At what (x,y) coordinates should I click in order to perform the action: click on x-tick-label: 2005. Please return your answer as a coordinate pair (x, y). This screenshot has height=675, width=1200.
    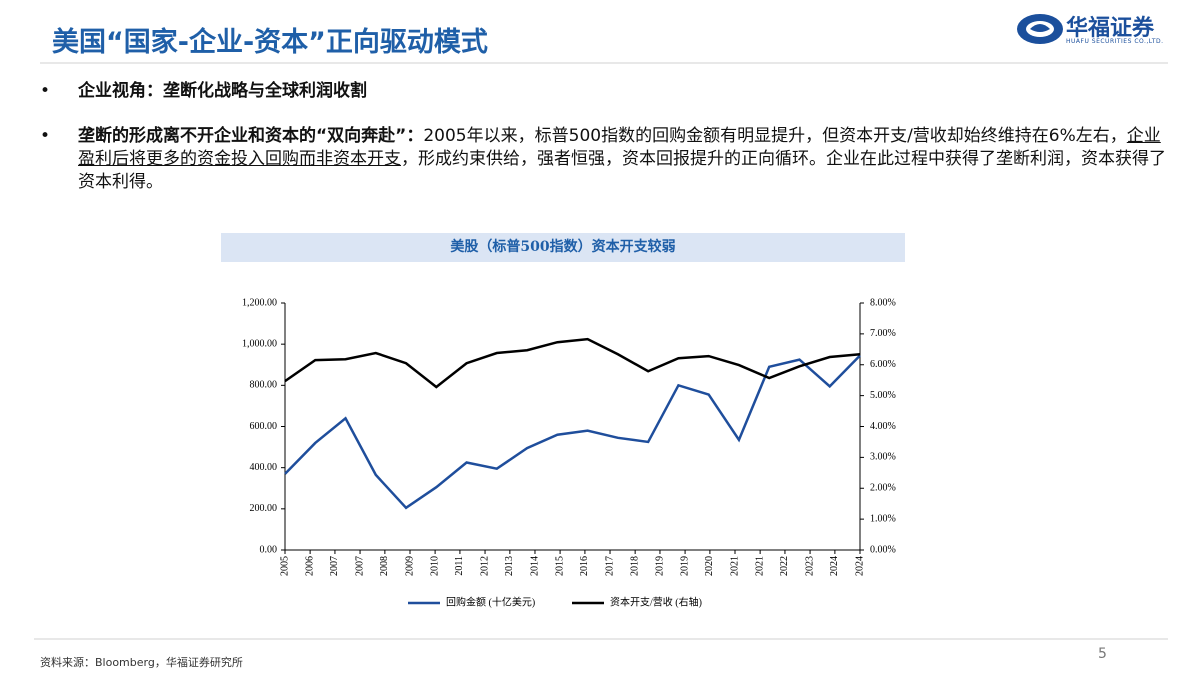
    Looking at the image, I should click on (284, 566).